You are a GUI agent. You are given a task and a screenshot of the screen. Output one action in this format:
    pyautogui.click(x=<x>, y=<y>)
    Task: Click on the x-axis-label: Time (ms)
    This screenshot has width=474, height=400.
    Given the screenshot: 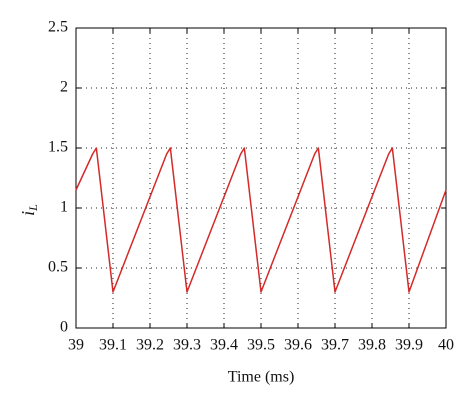 What is the action you would take?
    pyautogui.click(x=261, y=377)
    